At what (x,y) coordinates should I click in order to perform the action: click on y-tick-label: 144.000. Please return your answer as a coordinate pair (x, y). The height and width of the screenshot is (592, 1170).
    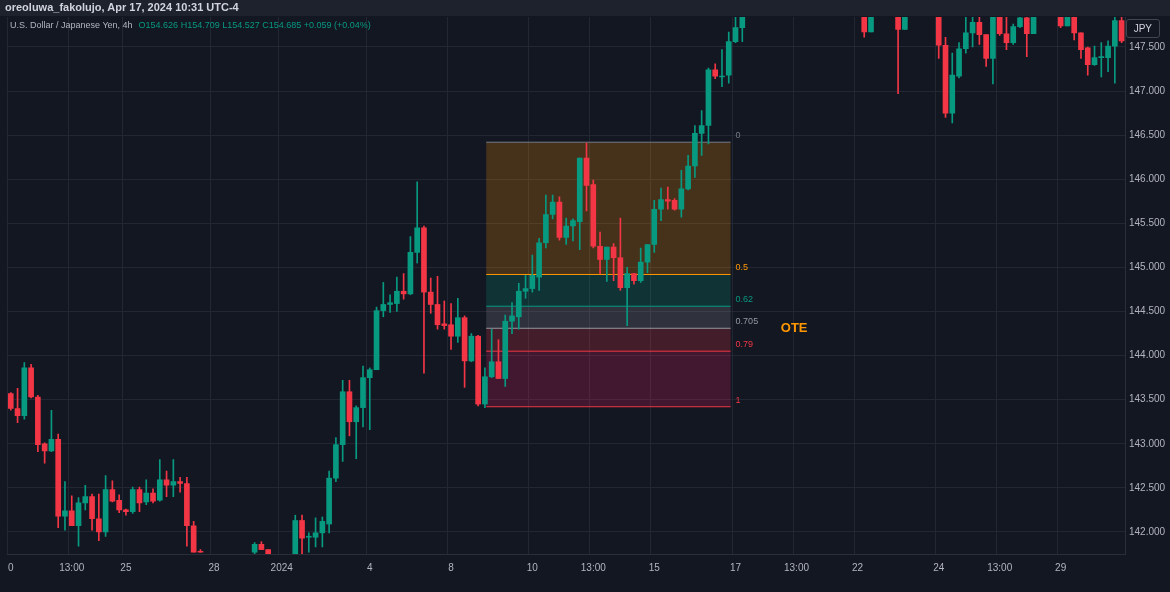
    Looking at the image, I should click on (1147, 355).